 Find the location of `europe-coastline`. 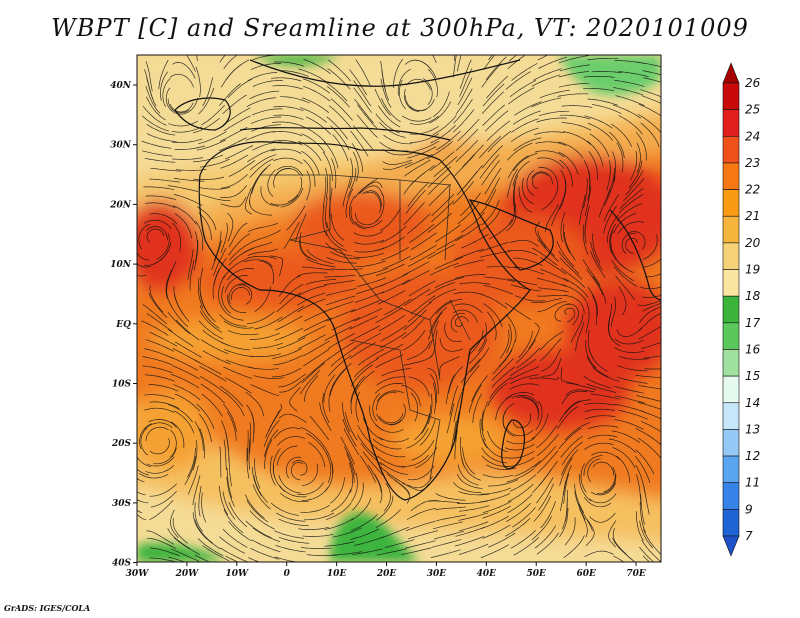

europe-coastline is located at coordinates (385, 73).